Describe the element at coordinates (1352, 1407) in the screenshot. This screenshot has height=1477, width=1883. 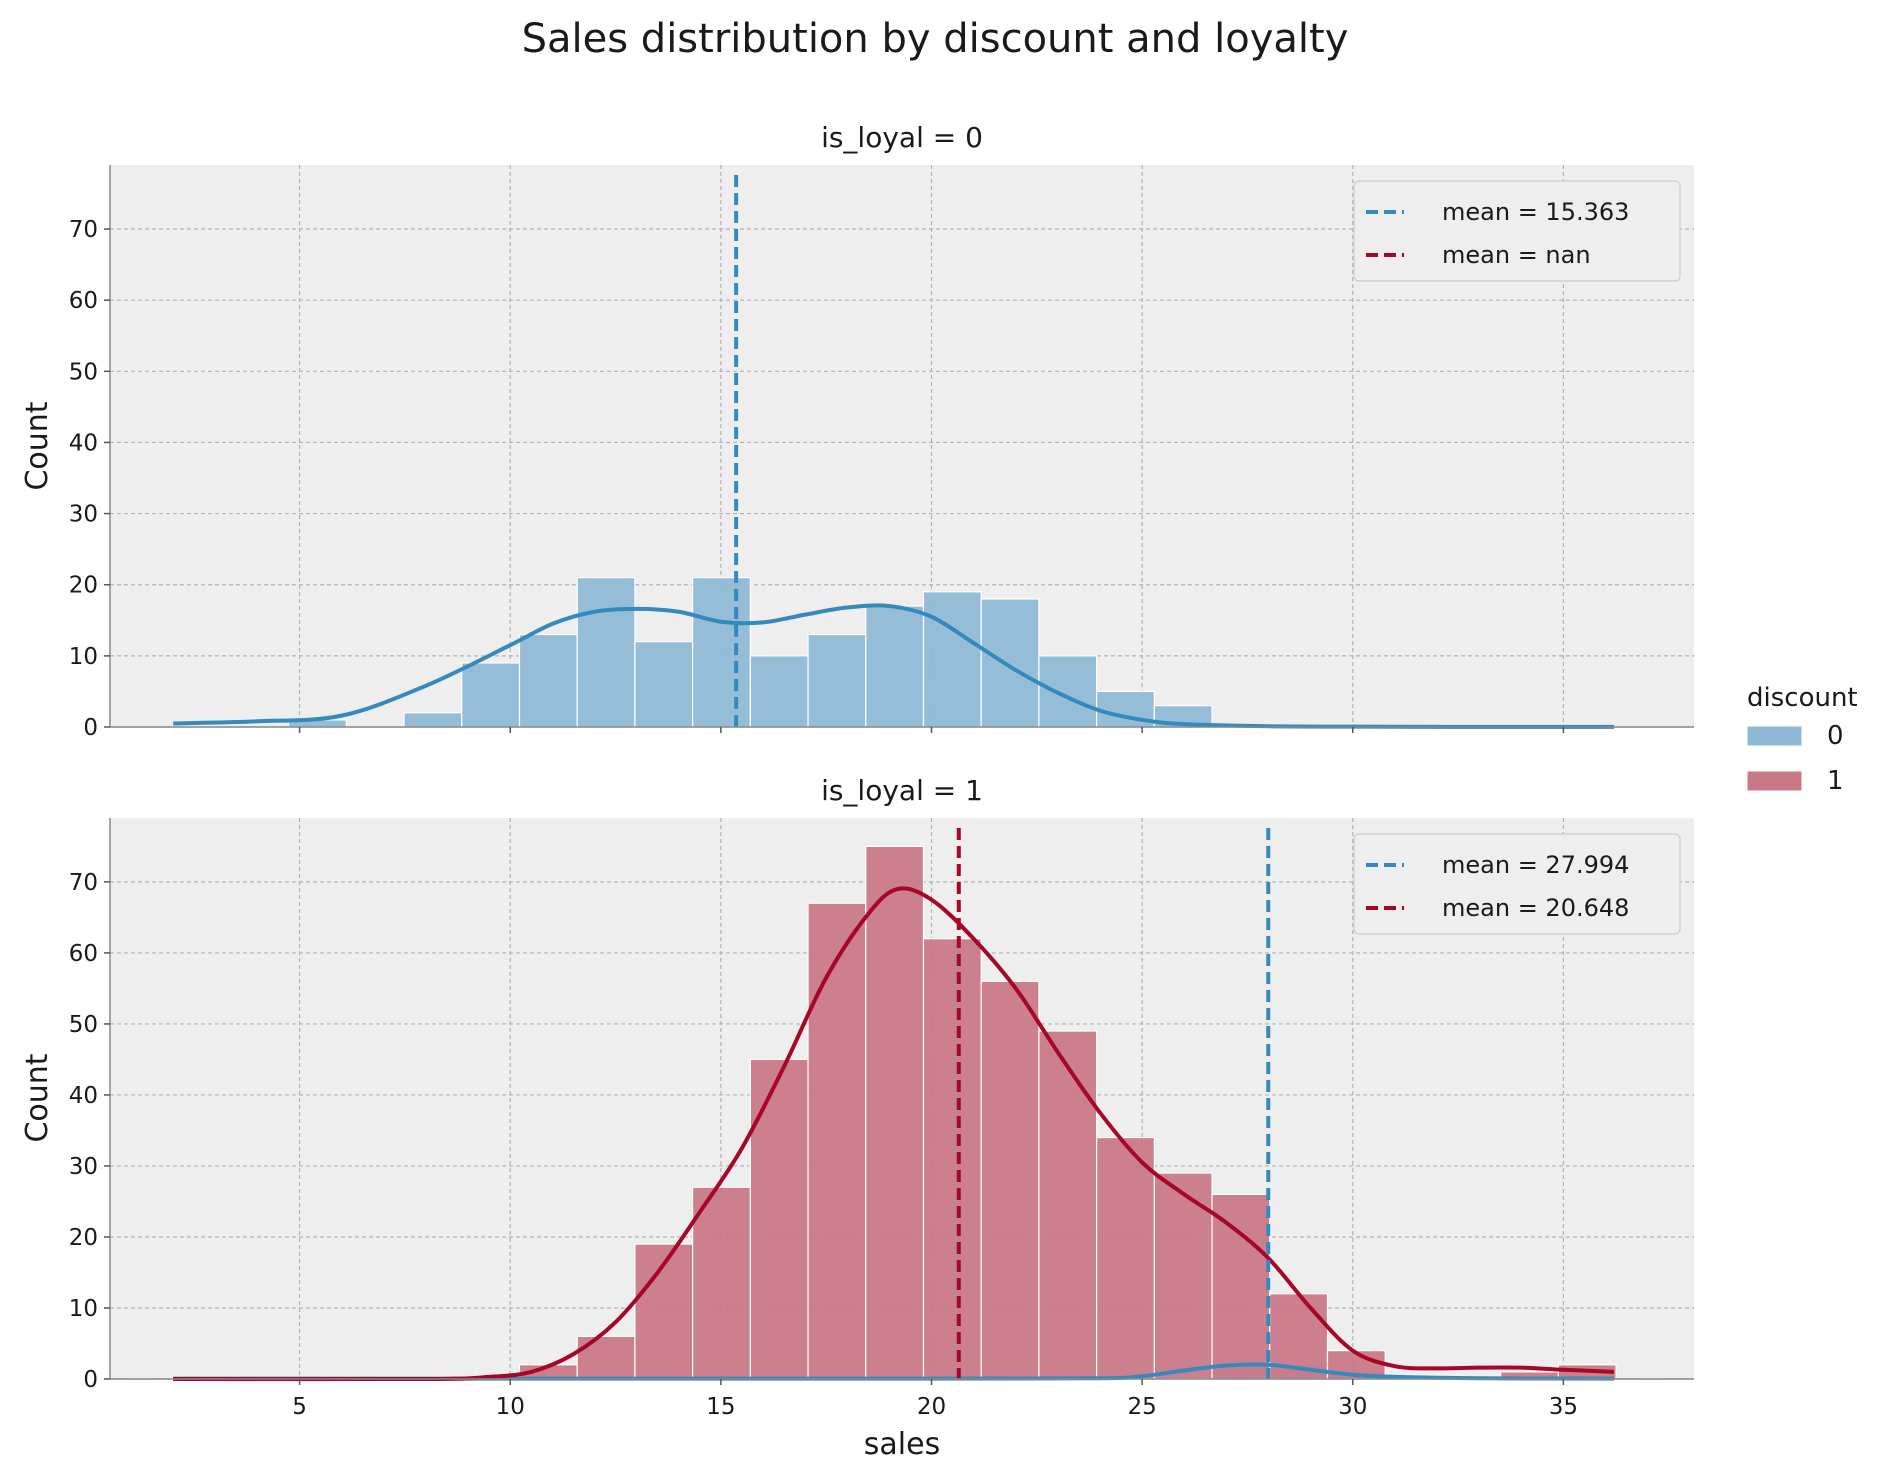
I see `x-tick-label: 30` at that location.